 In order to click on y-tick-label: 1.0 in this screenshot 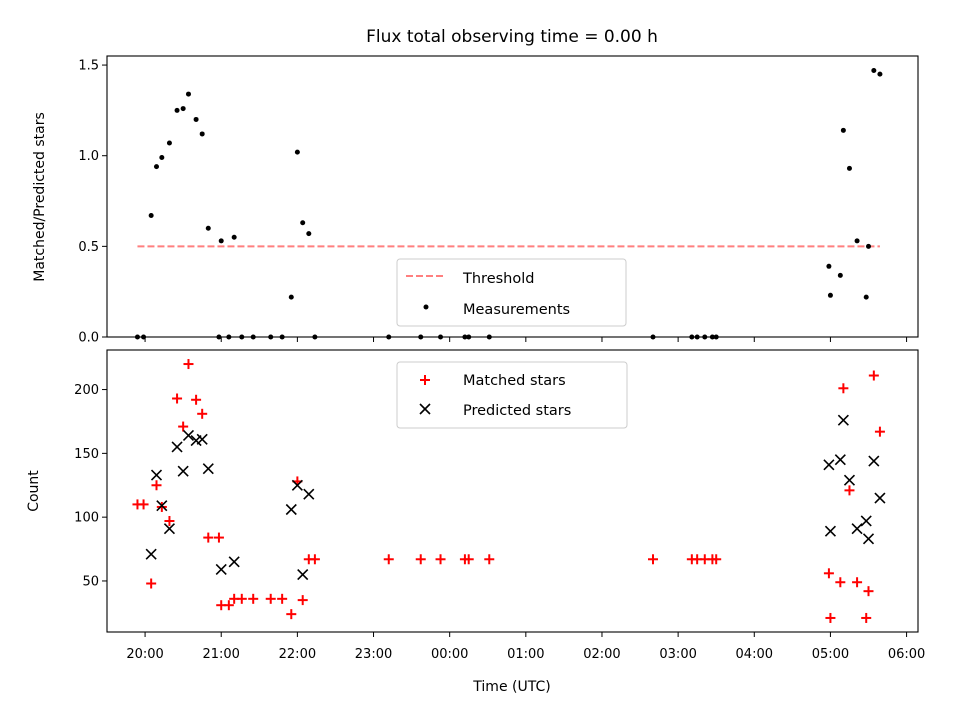, I will do `click(88, 156)`.